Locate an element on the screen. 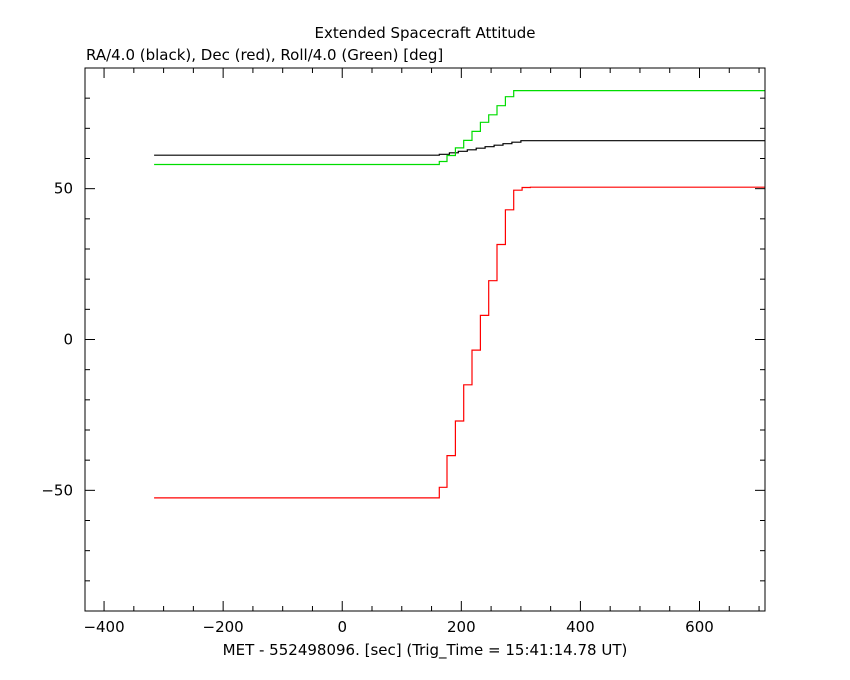 The width and height of the screenshot is (850, 680). y-tick-label: 50 is located at coordinates (63, 189).